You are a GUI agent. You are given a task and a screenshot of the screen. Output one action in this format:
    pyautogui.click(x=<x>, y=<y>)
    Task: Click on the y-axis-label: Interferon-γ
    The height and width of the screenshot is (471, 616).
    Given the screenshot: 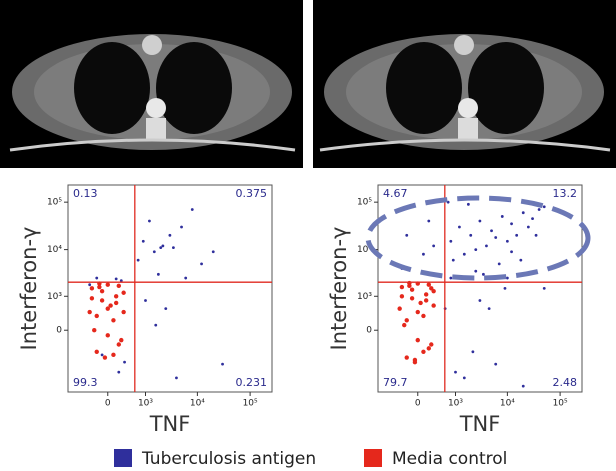 What is the action you would take?
    pyautogui.click(x=339, y=289)
    